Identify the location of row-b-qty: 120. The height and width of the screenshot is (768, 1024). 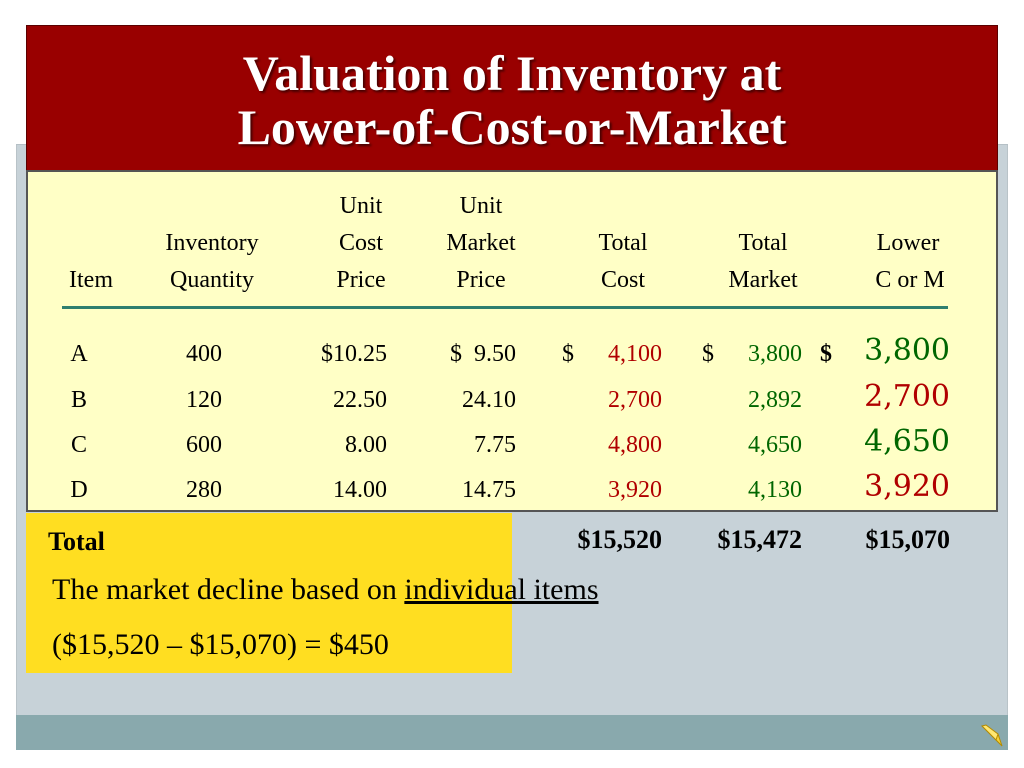
(204, 400).